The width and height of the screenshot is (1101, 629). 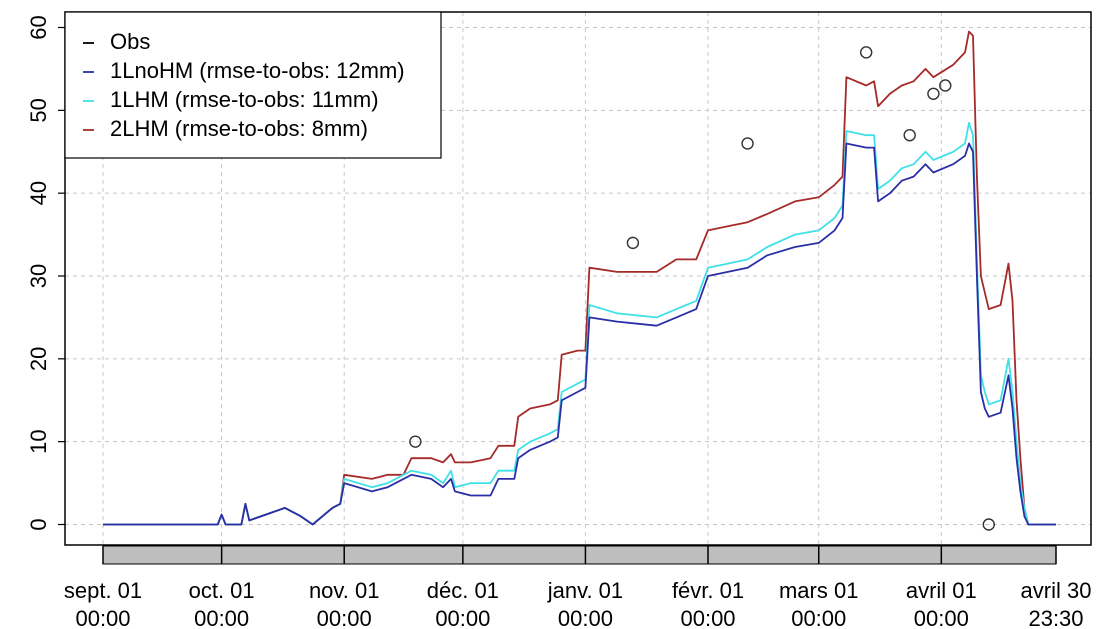 I want to click on x-tick-label-date: déc. 01, so click(x=463, y=590).